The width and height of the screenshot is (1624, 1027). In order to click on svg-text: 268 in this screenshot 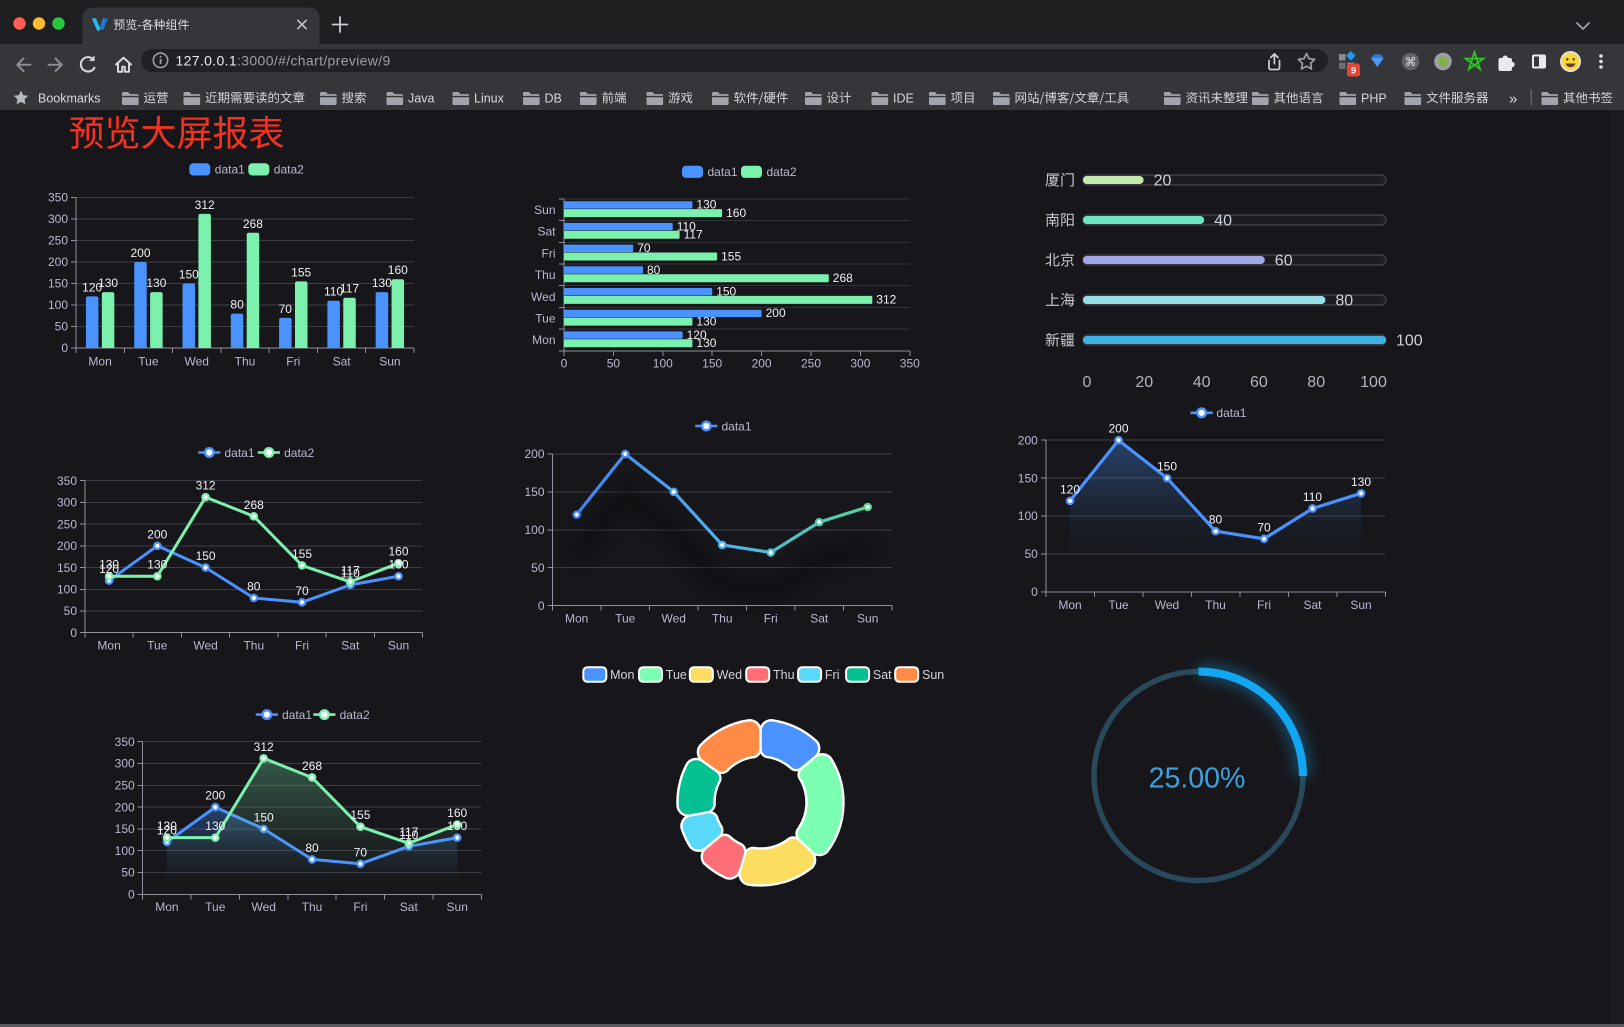, I will do `click(843, 278)`.